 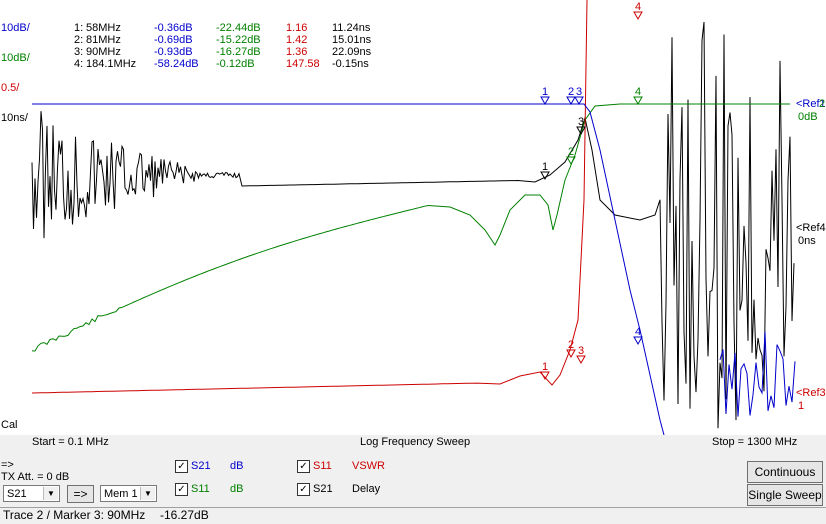 I want to click on marker-vswr: 1.36, so click(x=297, y=52).